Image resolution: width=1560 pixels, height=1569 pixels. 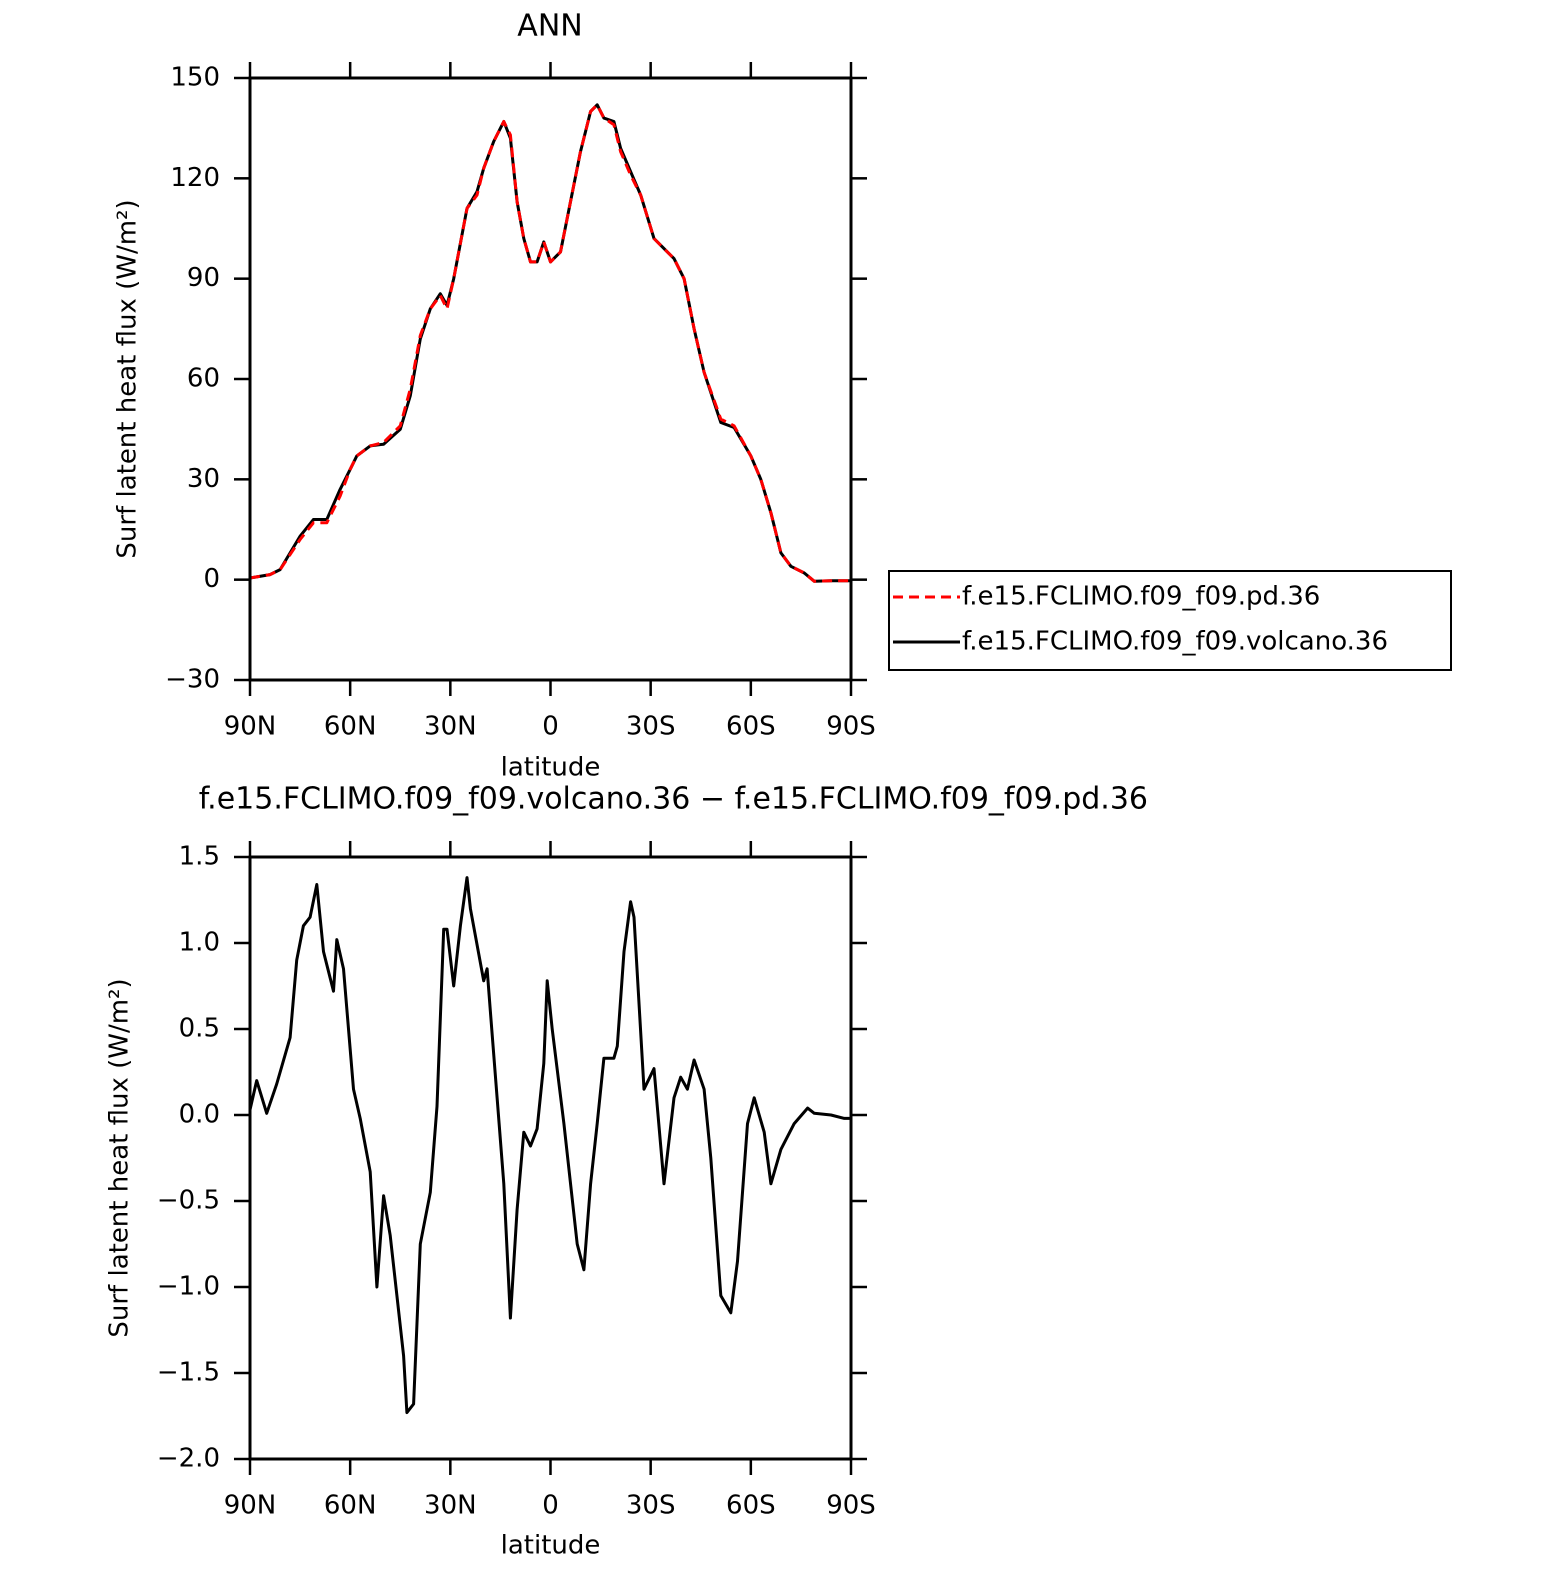 What do you see at coordinates (199, 1115) in the screenshot?
I see `y-tick-label: 0.0` at bounding box center [199, 1115].